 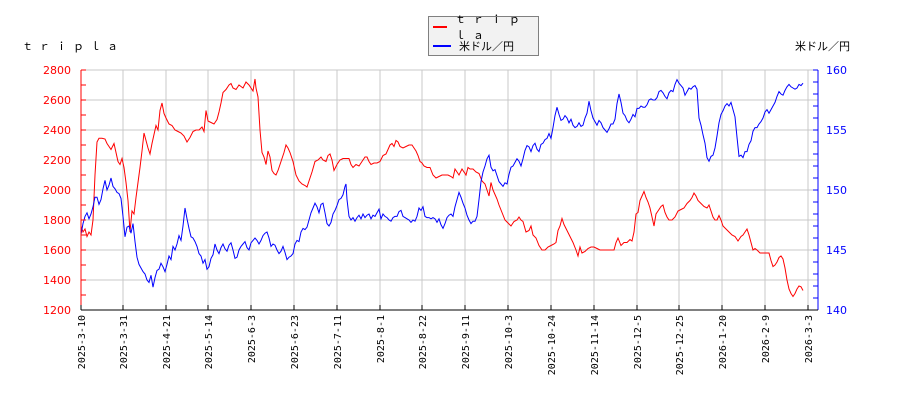 I want to click on x-tick-label: 2025-3-31, so click(x=124, y=342).